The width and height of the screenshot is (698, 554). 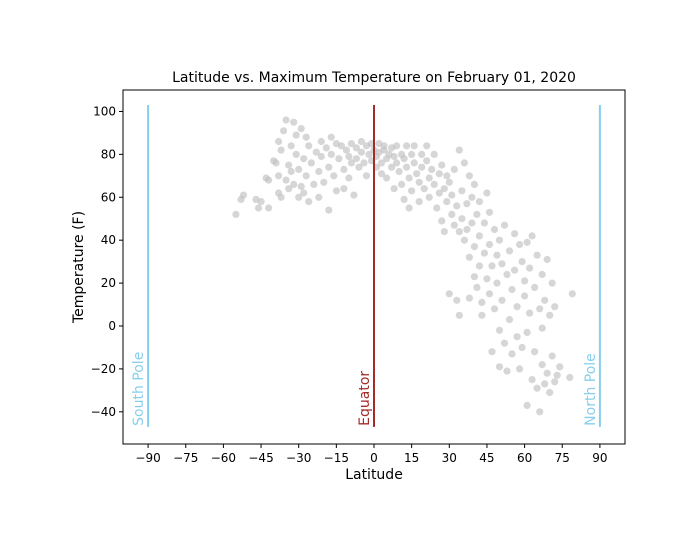 What do you see at coordinates (562, 458) in the screenshot?
I see `x-tick-label: 75` at bounding box center [562, 458].